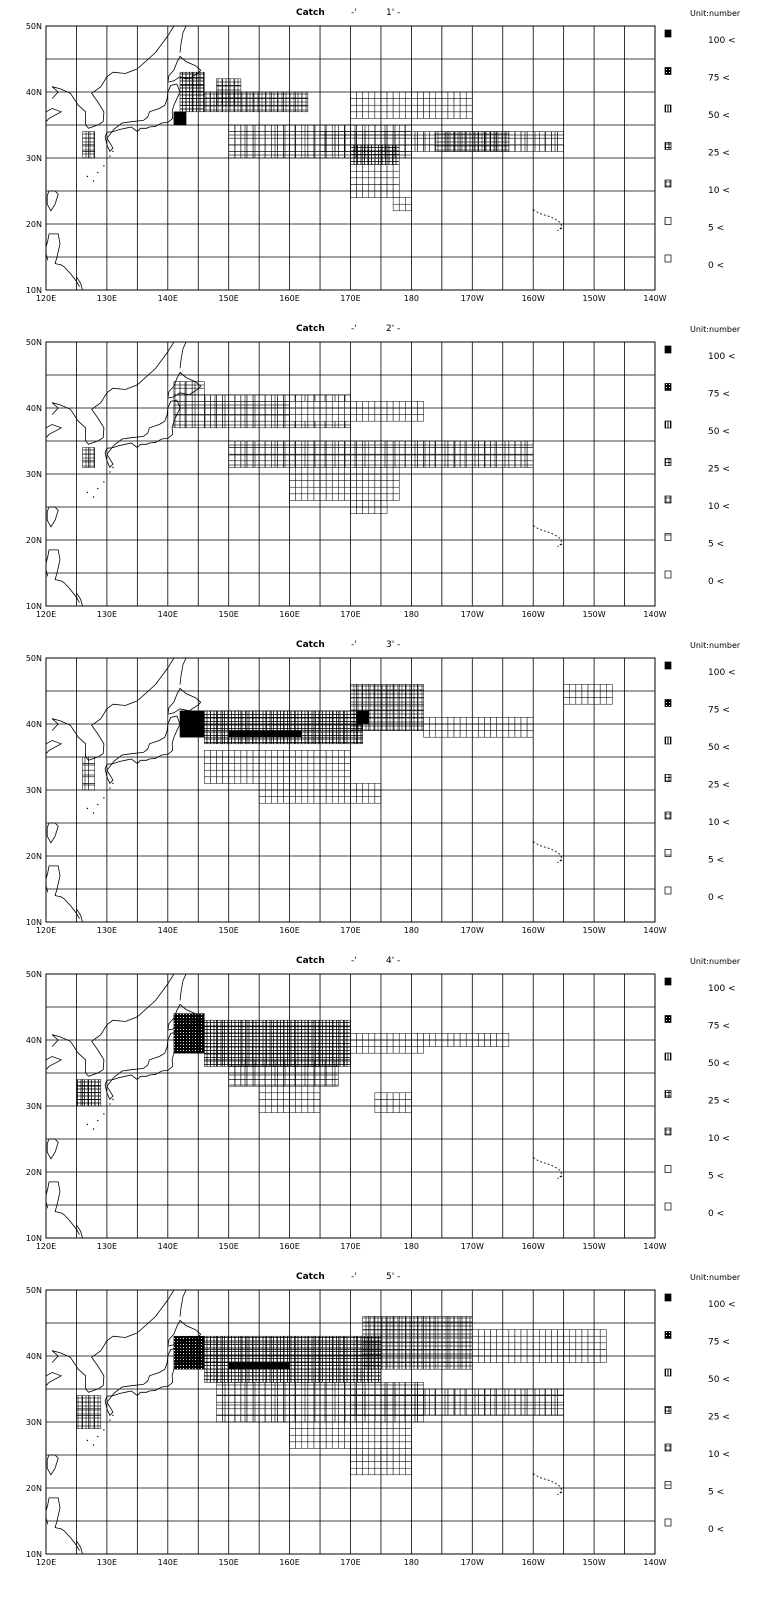  I want to click on island-dot, so click(98, 172).